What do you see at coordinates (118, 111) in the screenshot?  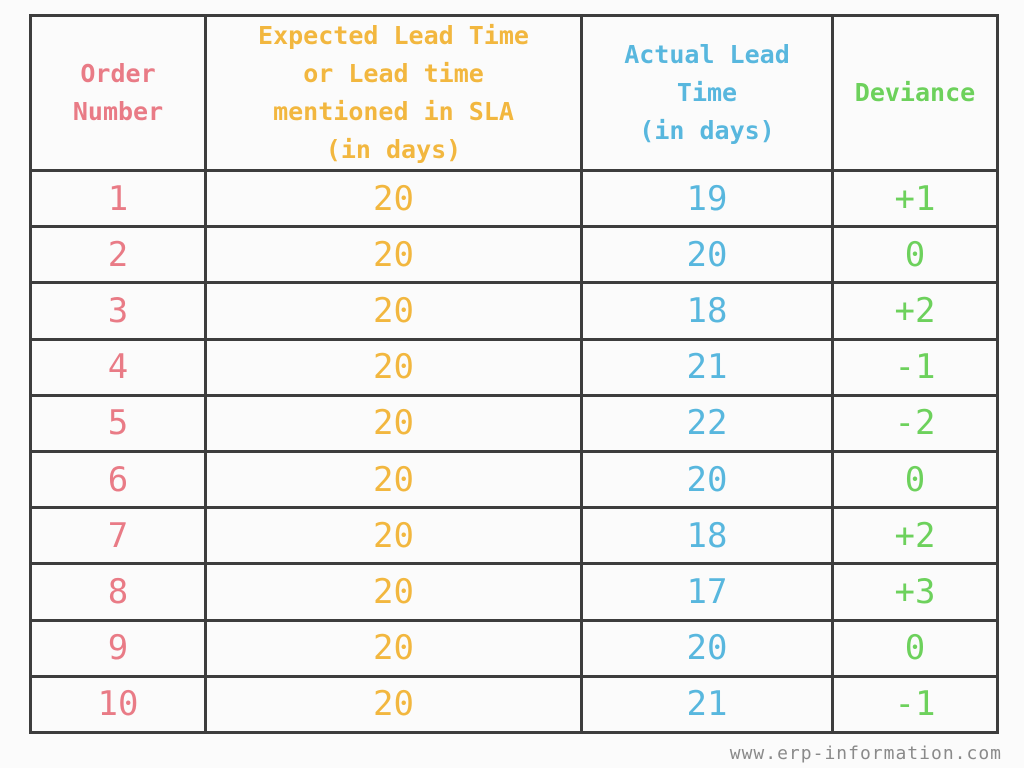 I see `header-line: Number` at bounding box center [118, 111].